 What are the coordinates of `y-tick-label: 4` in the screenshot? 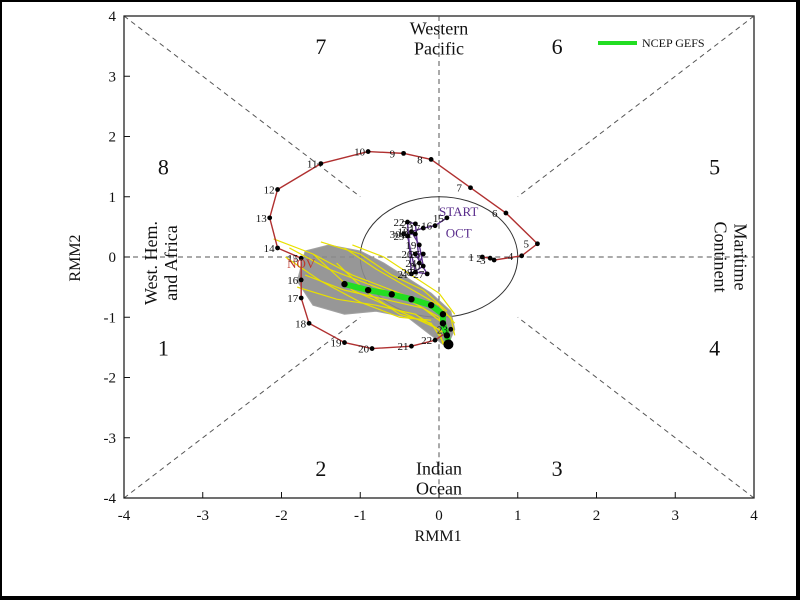 It's located at (113, 17).